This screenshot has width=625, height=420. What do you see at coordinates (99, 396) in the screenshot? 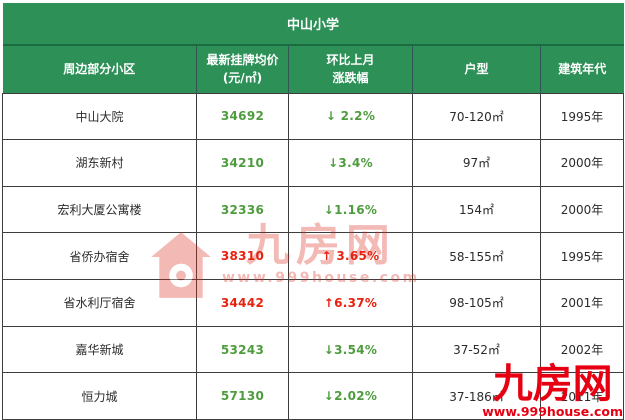
I see `community-name: 恒力城` at bounding box center [99, 396].